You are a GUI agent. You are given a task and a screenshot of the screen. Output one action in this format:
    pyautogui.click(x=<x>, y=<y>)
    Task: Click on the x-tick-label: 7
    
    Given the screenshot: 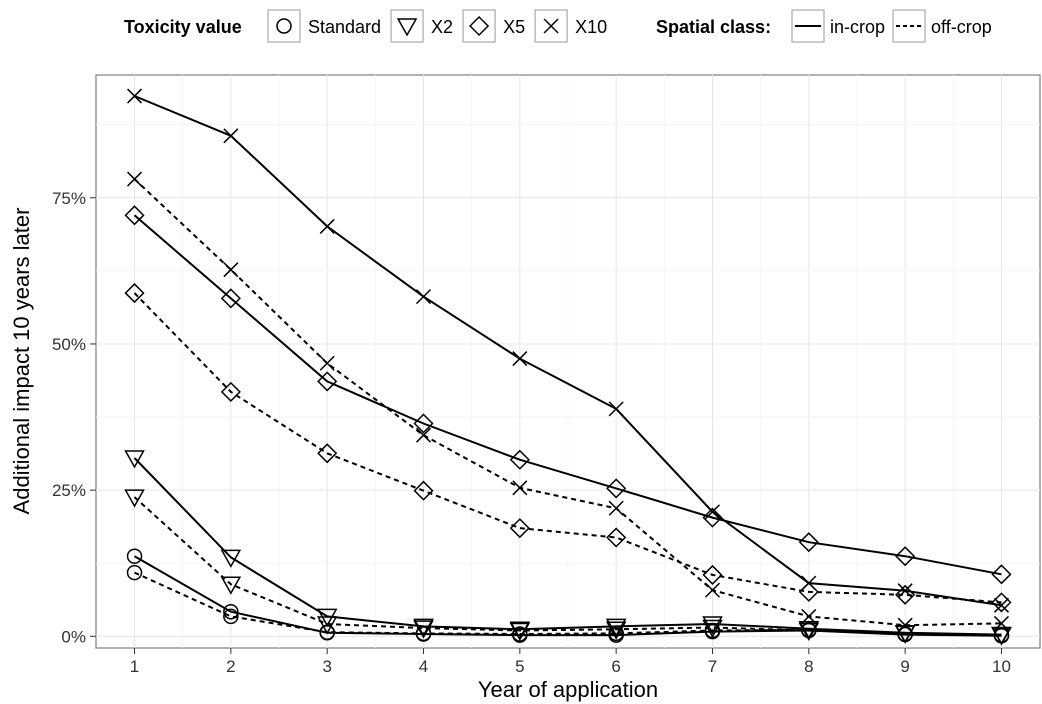 What is the action you would take?
    pyautogui.click(x=712, y=666)
    